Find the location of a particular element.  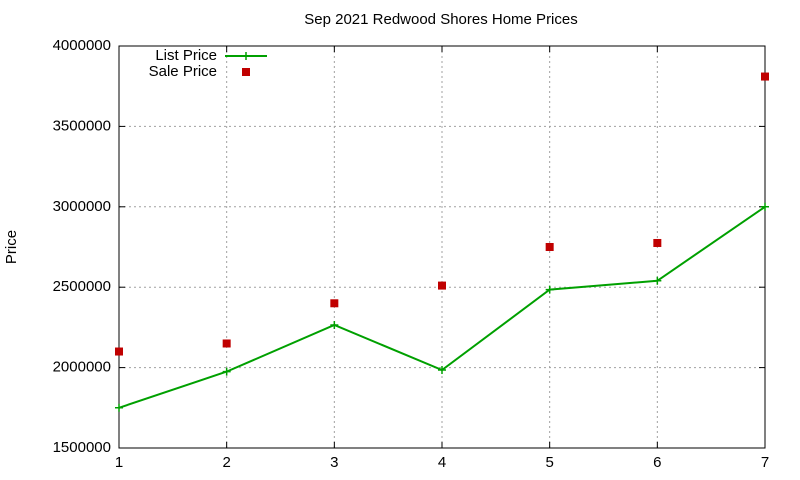

x-tick-label: 3 is located at coordinates (334, 462).